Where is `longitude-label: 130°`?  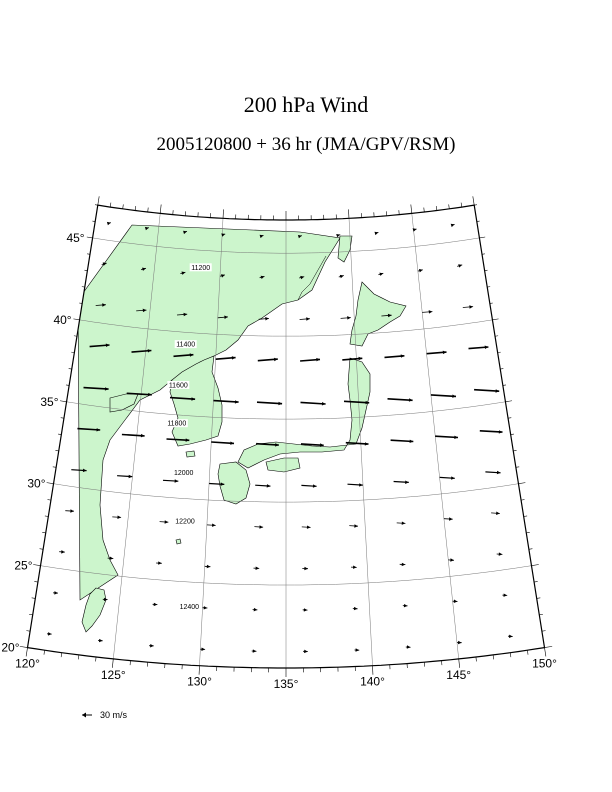
longitude-label: 130° is located at coordinates (199, 682).